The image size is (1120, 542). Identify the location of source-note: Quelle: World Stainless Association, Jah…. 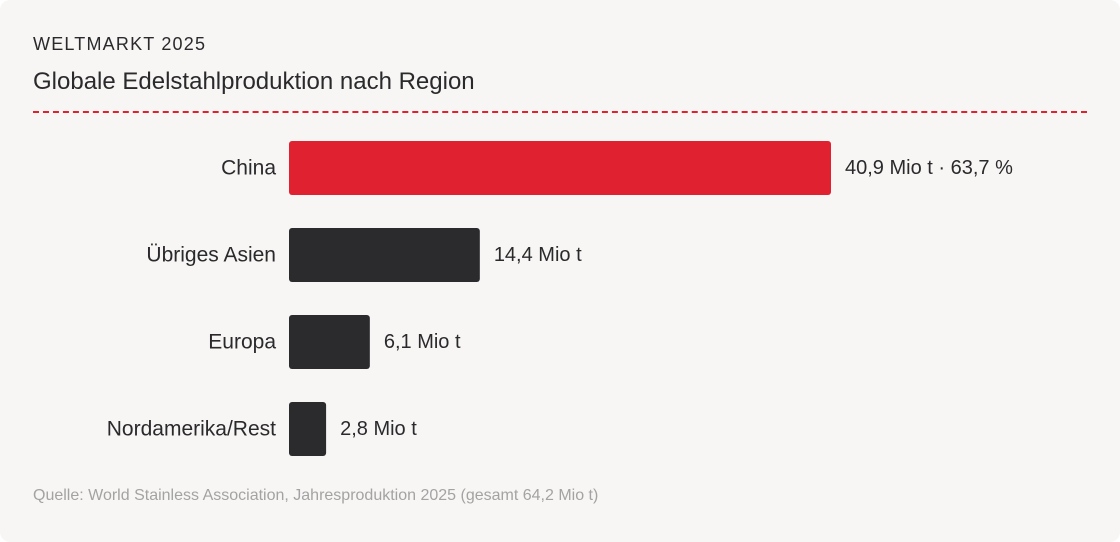
(316, 495).